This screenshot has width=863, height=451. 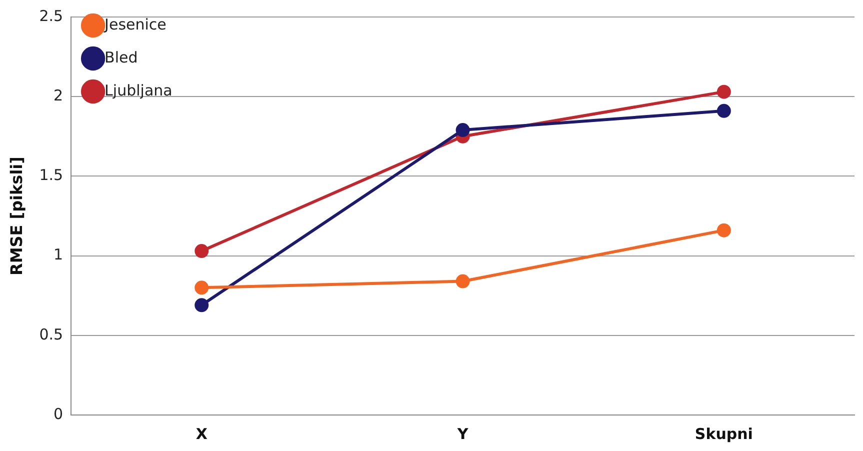 I want to click on y-tick-label: 0, so click(x=59, y=413).